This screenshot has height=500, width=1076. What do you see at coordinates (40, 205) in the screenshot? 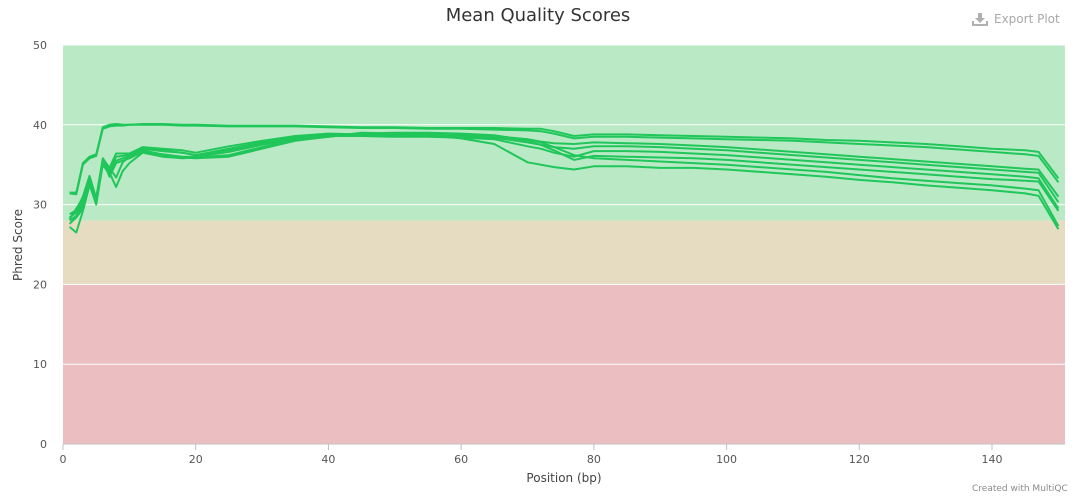
I see `y-tick-label: 30` at bounding box center [40, 205].